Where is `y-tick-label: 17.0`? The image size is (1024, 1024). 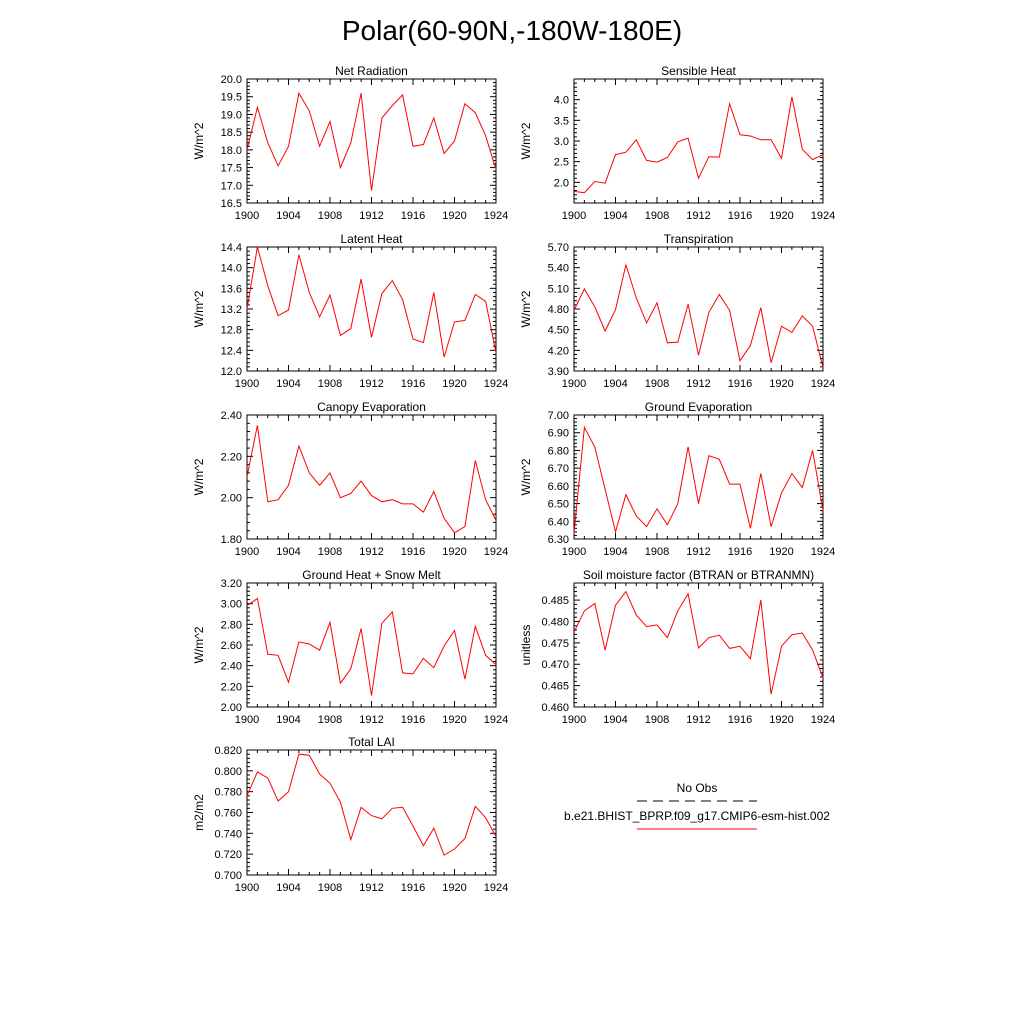 y-tick-label: 17.0 is located at coordinates (231, 186).